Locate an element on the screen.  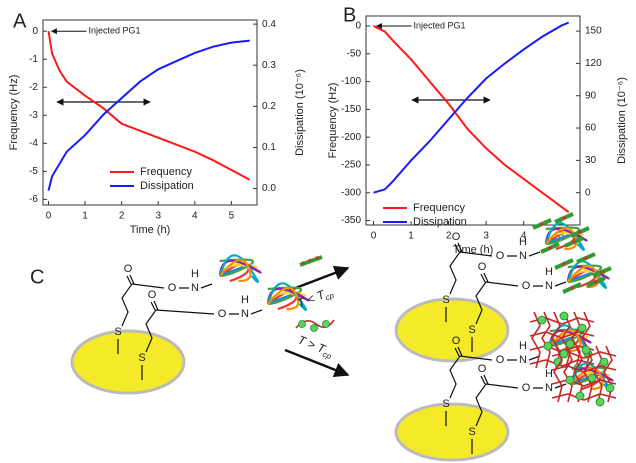
y2-tick-label: 0.4 is located at coordinates (269, 24).